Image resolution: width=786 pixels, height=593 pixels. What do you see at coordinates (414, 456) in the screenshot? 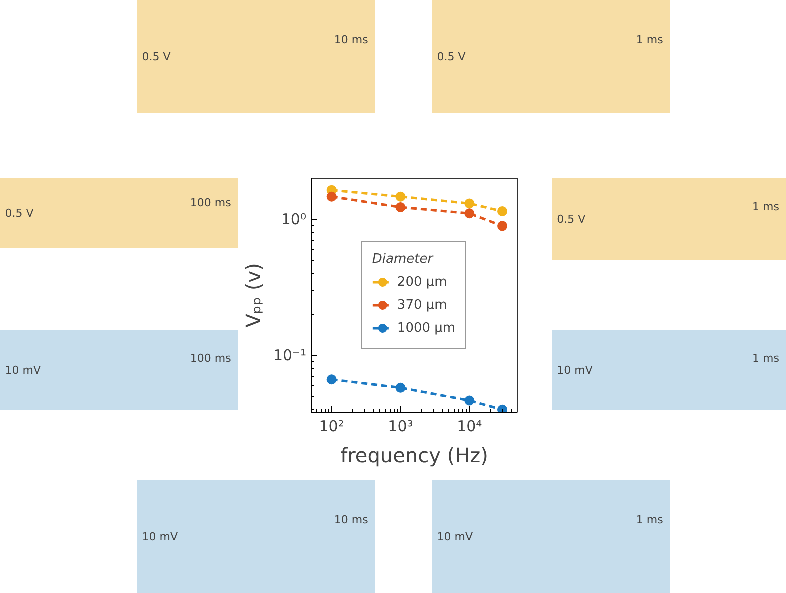
I see `x-axis-title: frequency (Hz)` at bounding box center [414, 456].